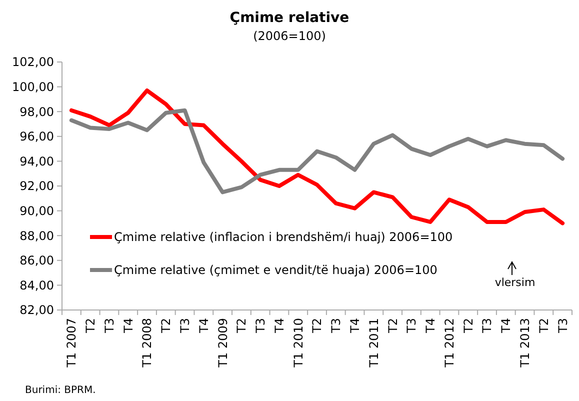 Image resolution: width=579 pixels, height=401 pixels. I want to click on x-tick-label: T1 2010, so click(298, 343).